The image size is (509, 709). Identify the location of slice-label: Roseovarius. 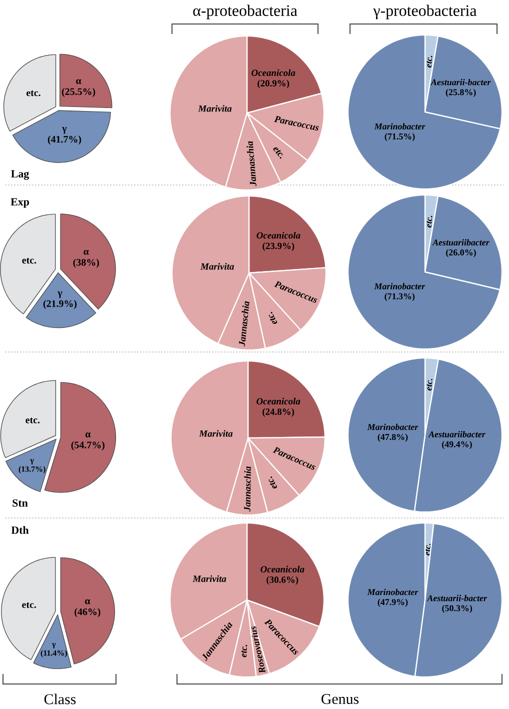
(258, 649).